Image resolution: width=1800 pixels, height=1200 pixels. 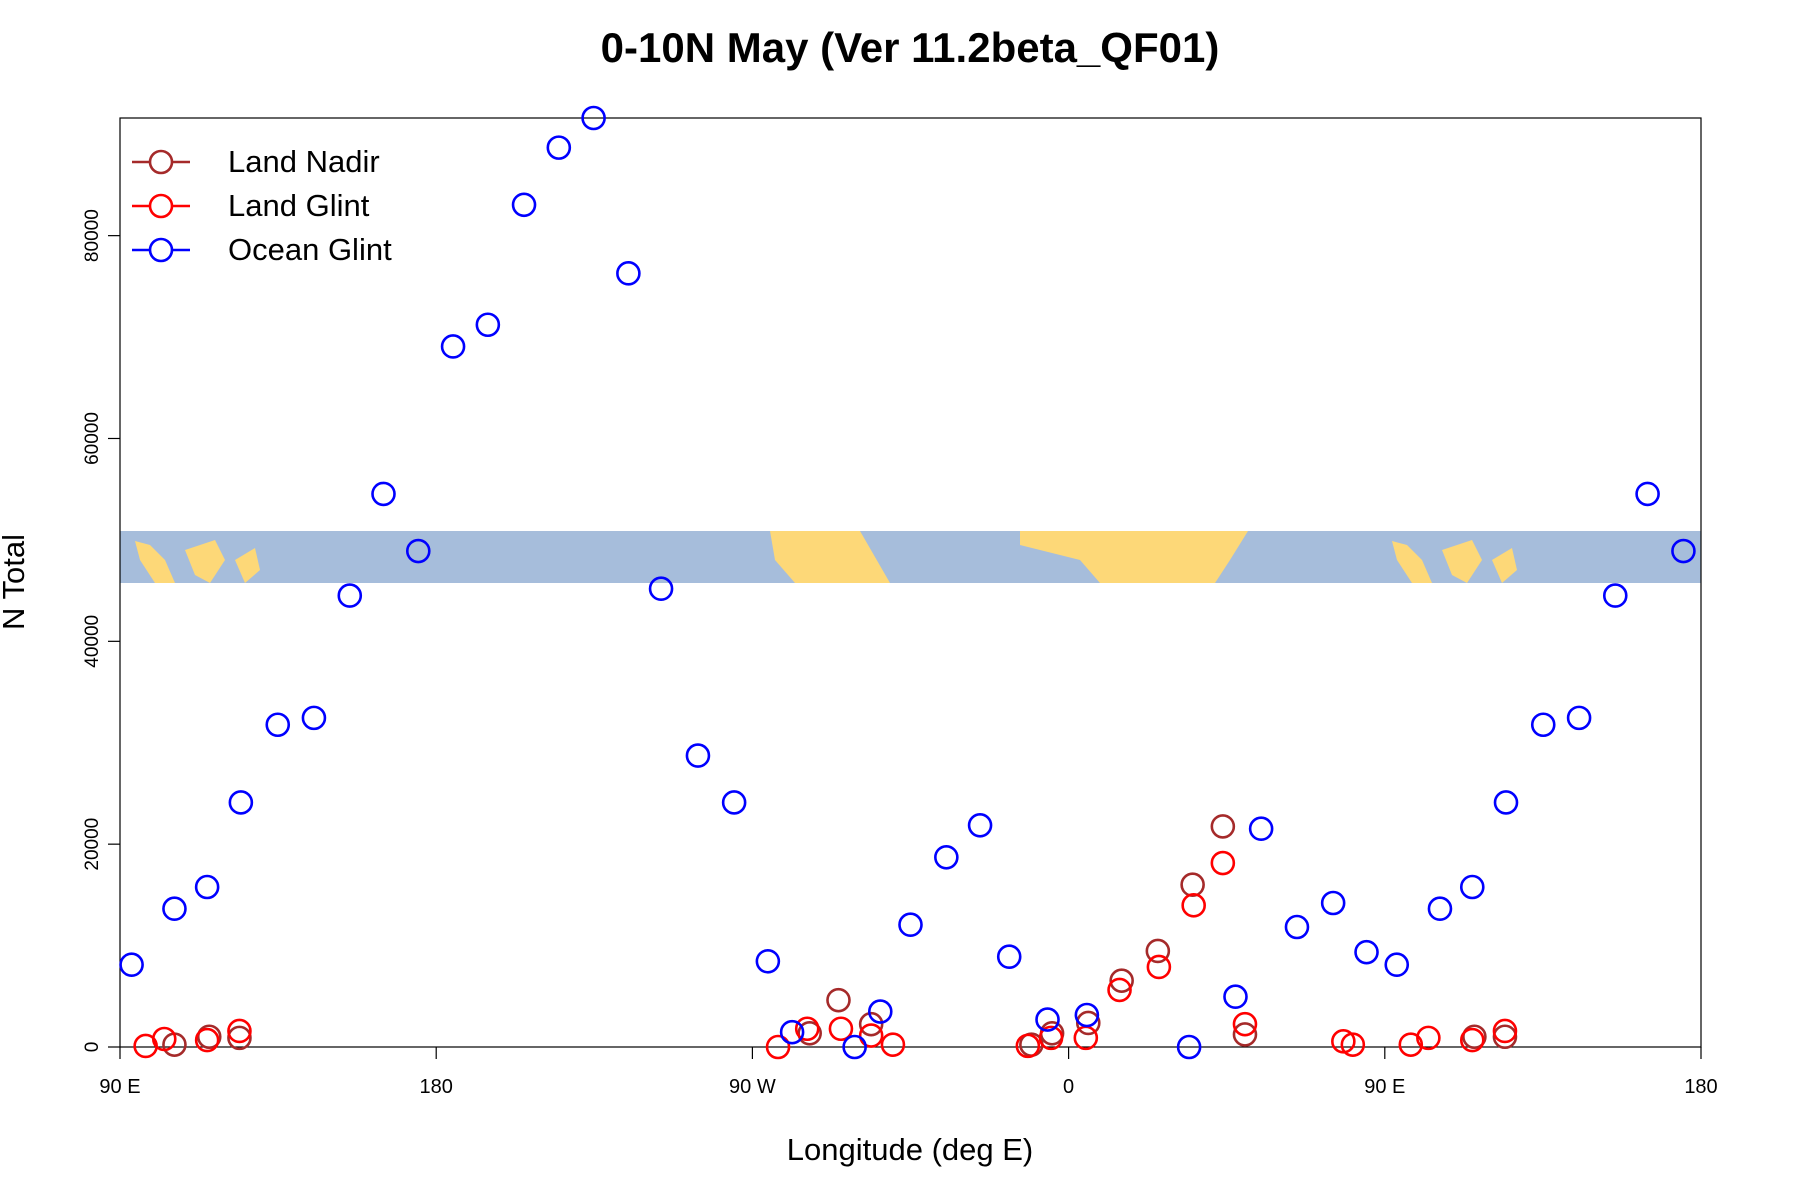 I want to click on map-strip, so click(x=910, y=557).